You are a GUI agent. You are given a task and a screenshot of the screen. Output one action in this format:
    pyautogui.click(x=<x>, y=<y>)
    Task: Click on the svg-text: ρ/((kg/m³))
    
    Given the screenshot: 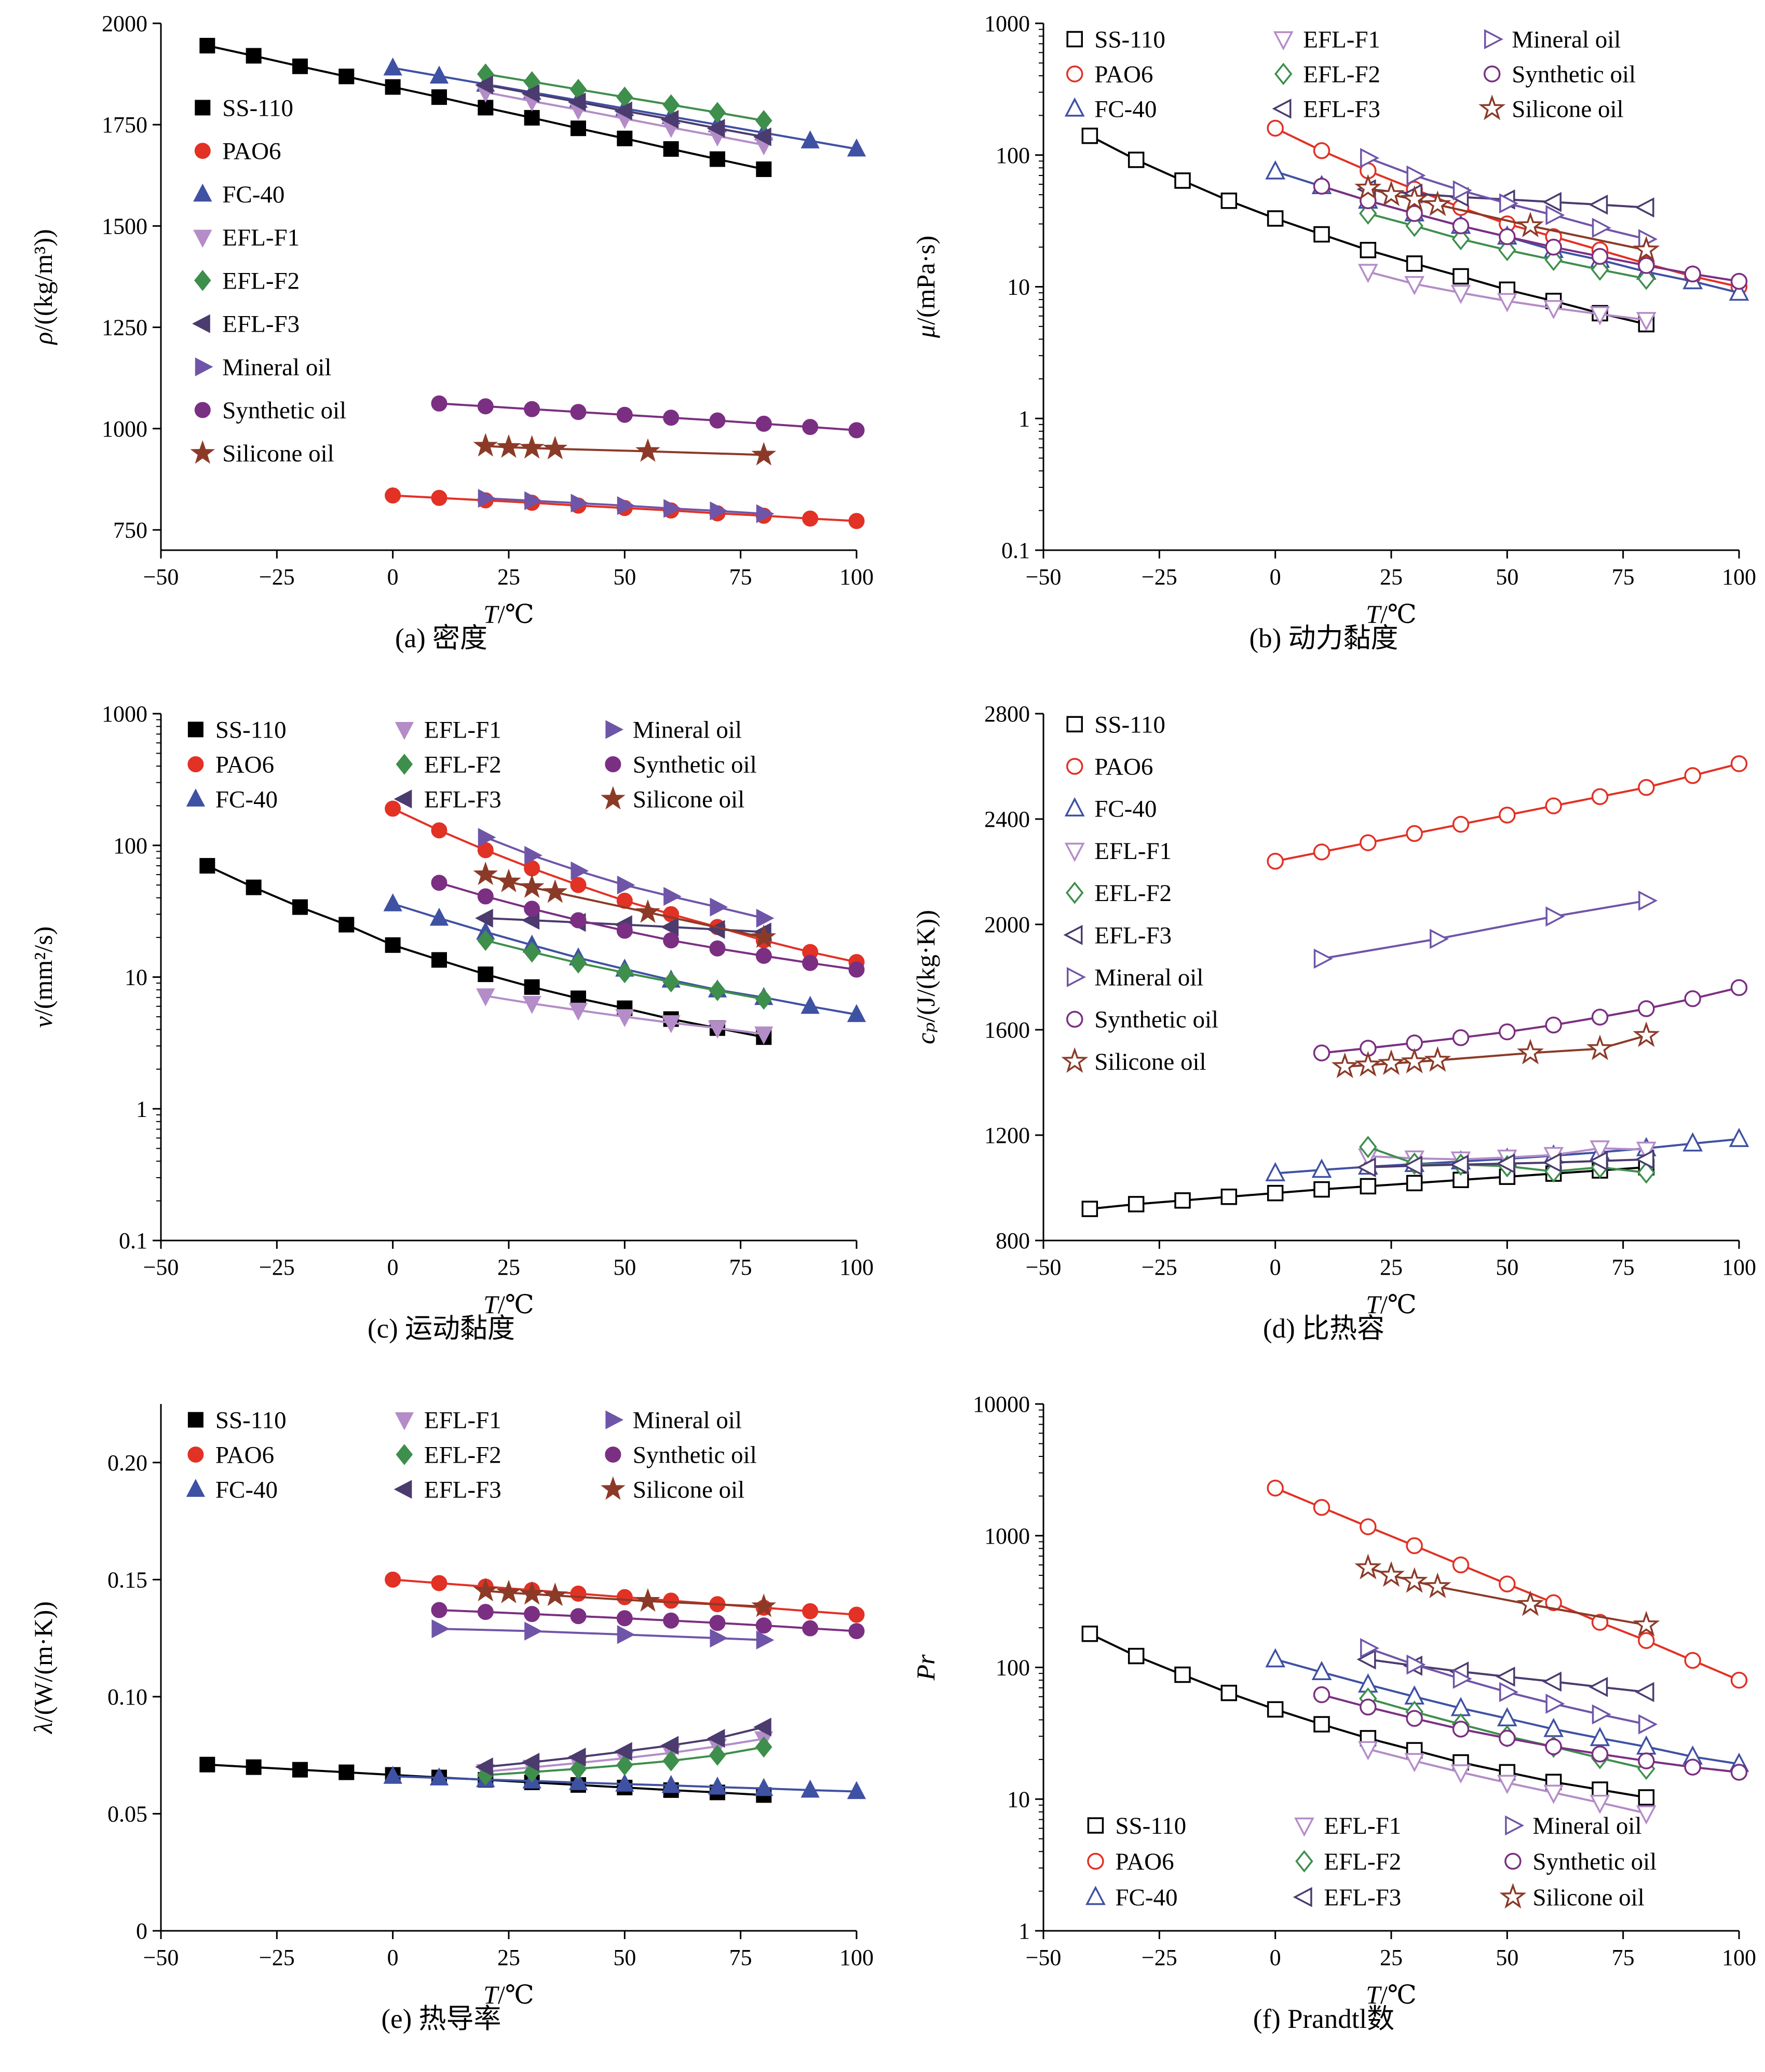 What is the action you would take?
    pyautogui.click(x=44, y=287)
    